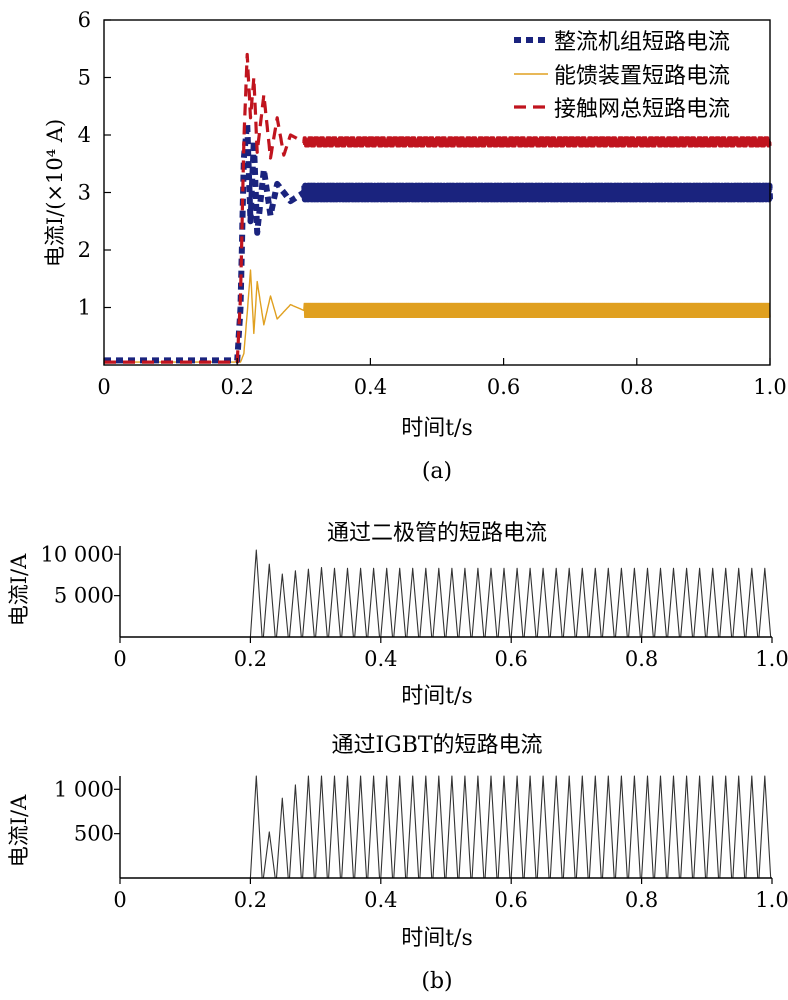 The width and height of the screenshot is (788, 1000). What do you see at coordinates (84, 250) in the screenshot?
I see `y-tick-label: 2` at bounding box center [84, 250].